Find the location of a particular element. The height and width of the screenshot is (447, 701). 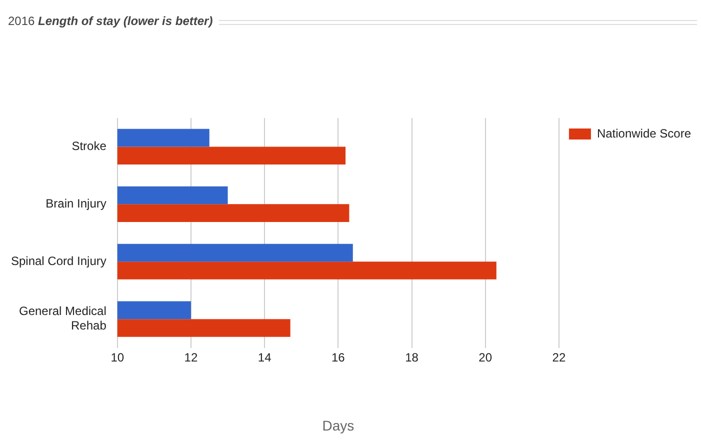

y-tick-label: Spinal Cord Injury is located at coordinates (58, 261).